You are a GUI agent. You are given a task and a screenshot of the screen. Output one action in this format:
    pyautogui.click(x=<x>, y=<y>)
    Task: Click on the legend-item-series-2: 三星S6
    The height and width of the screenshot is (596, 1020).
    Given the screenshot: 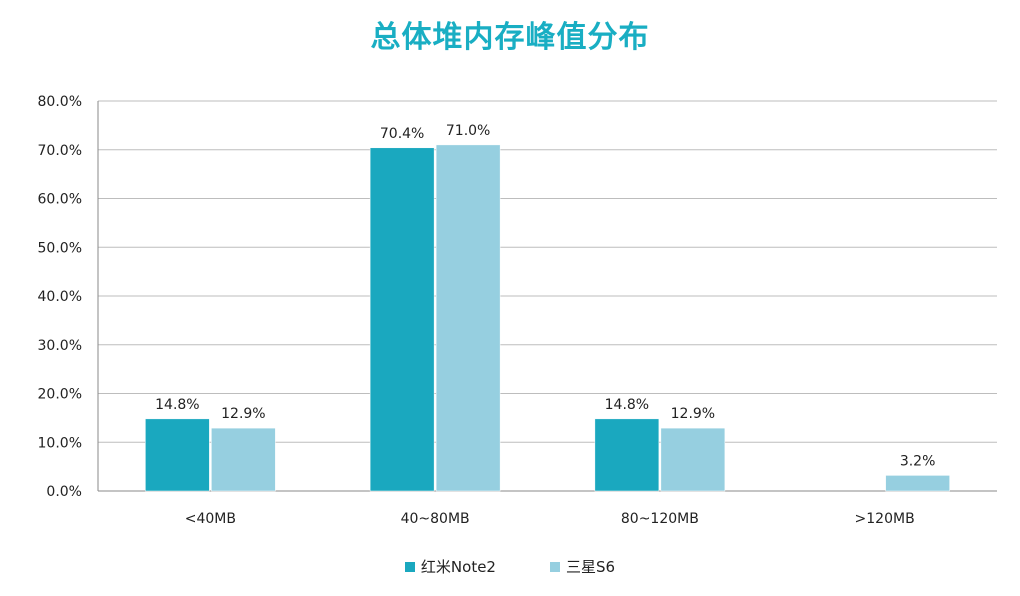 What is the action you would take?
    pyautogui.click(x=582, y=566)
    